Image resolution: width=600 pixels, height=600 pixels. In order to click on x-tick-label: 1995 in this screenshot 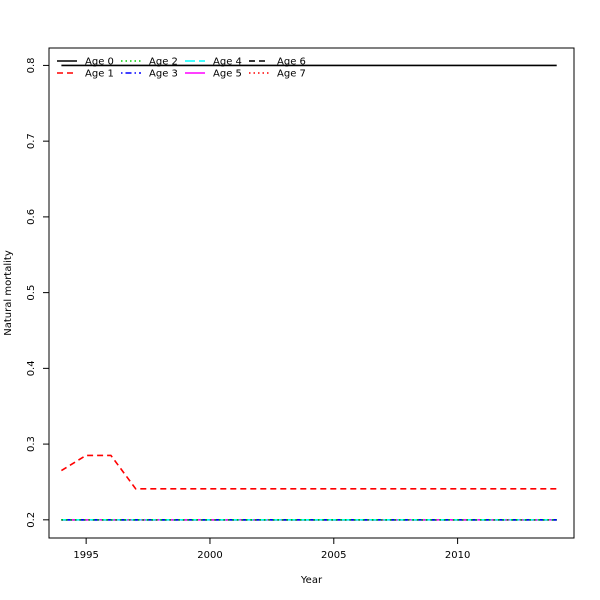, I will do `click(85, 555)`.